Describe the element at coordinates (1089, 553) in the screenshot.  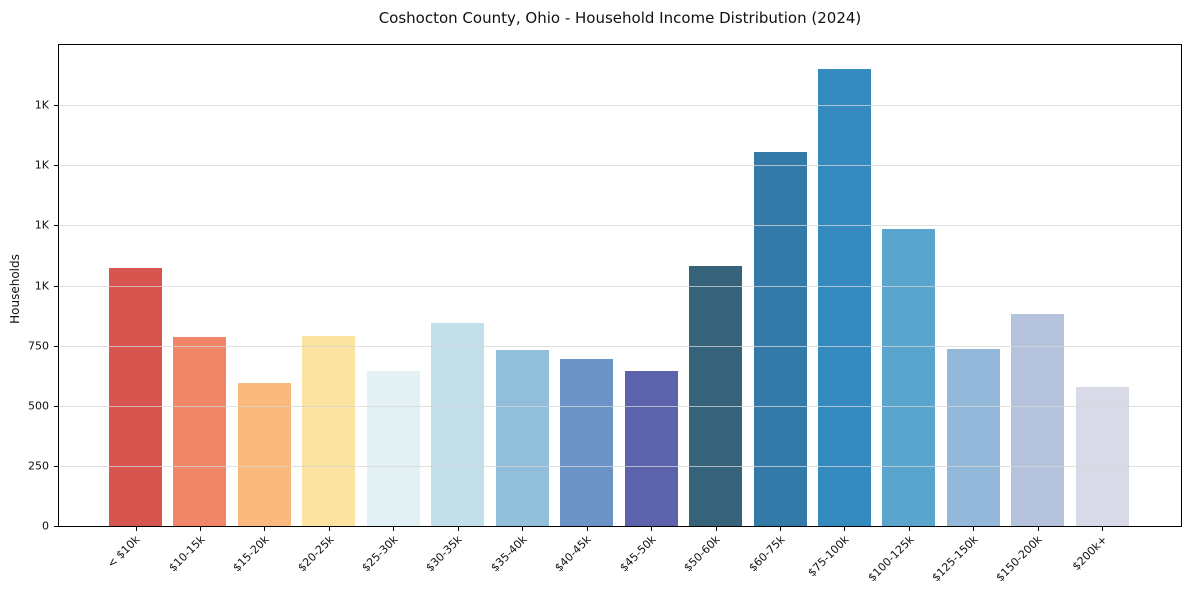
I see `x-tick-label-text: $200k+` at that location.